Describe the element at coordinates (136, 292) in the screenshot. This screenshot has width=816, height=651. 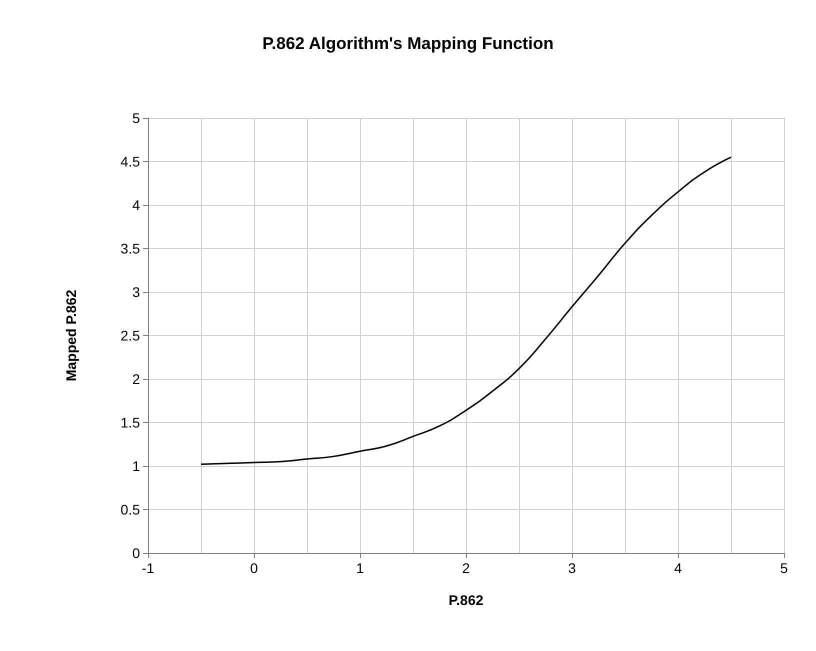
I see `y-tick-label: 3` at that location.